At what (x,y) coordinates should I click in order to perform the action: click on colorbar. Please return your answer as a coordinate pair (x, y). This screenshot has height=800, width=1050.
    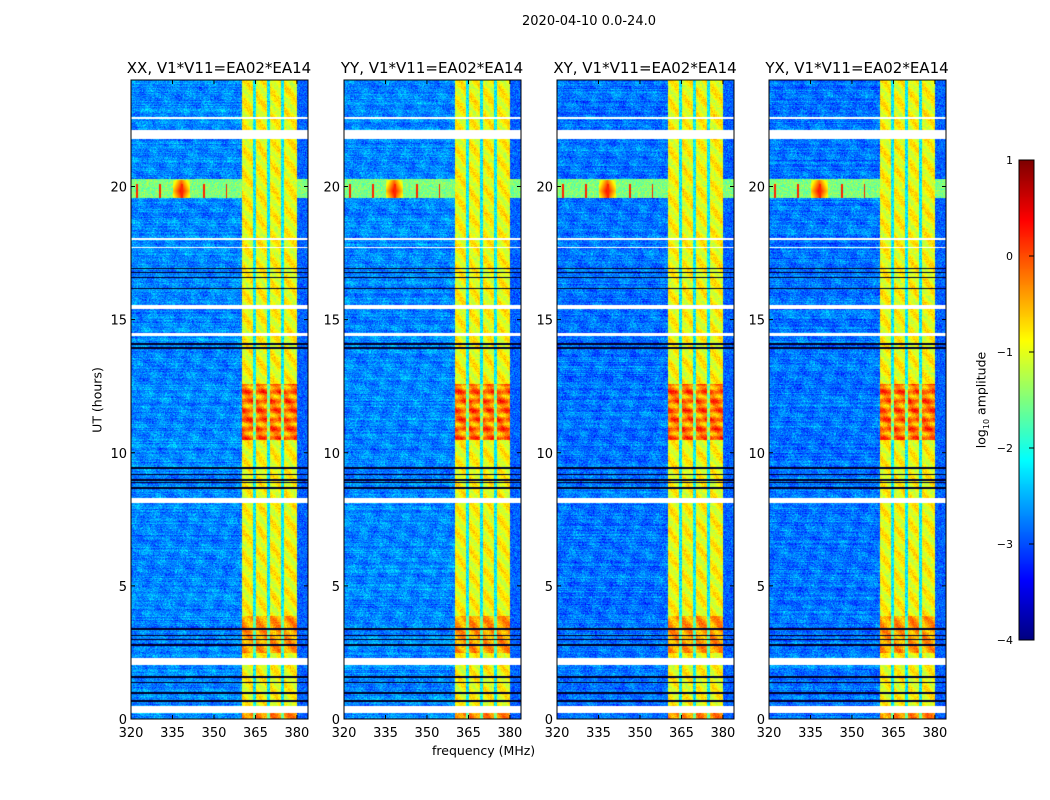
    Looking at the image, I should click on (1026, 400).